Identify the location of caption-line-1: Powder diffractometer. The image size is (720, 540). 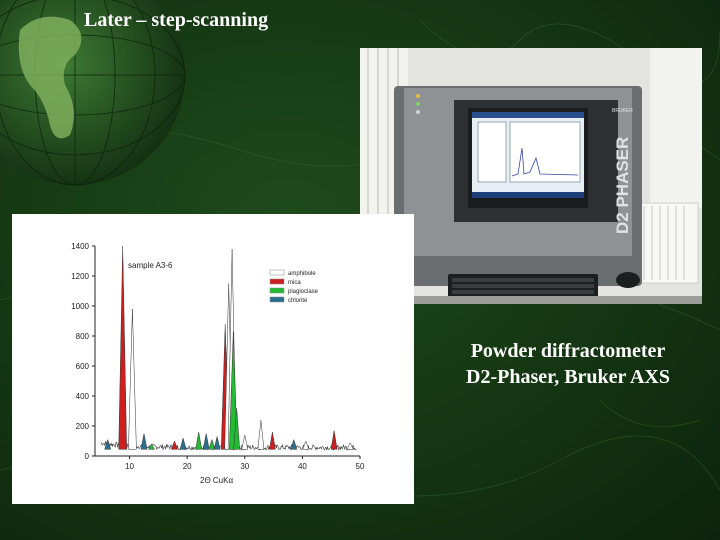
(568, 351).